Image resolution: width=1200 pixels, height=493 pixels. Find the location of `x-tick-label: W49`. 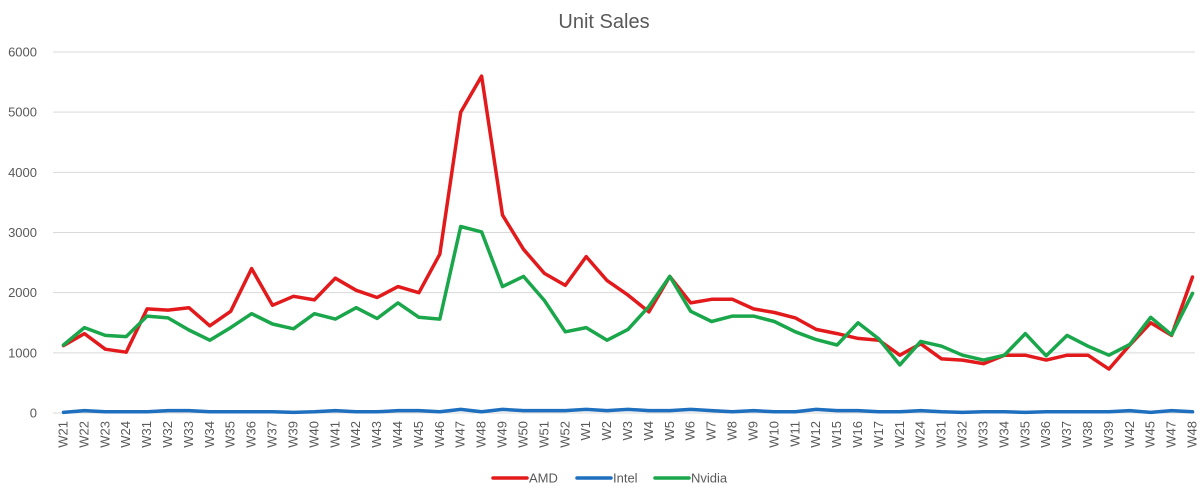

x-tick-label: W49 is located at coordinates (502, 434).